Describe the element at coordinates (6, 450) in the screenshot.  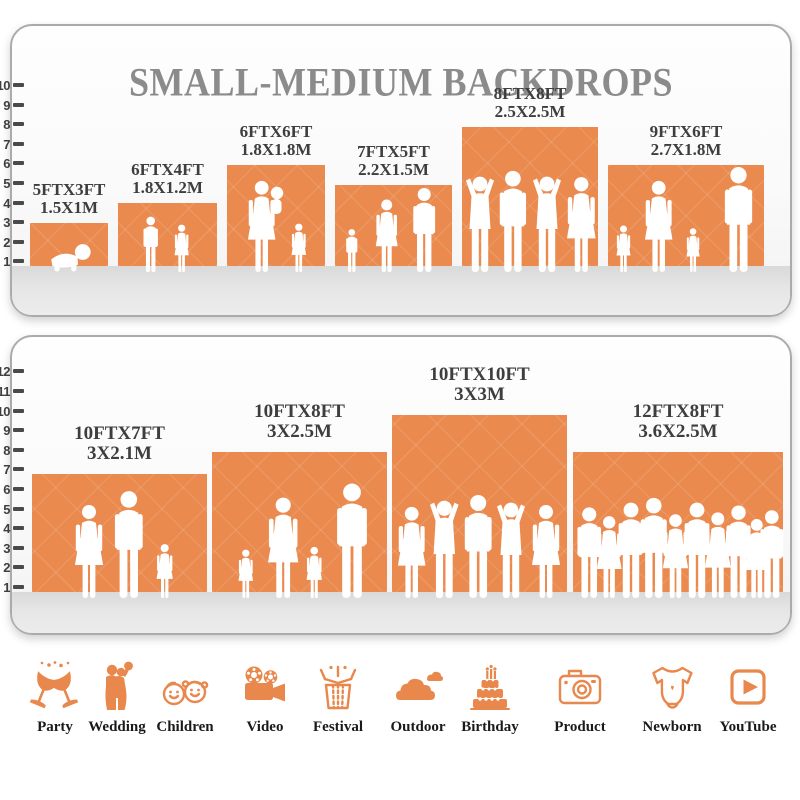
I see `tick-number: 8` at that location.